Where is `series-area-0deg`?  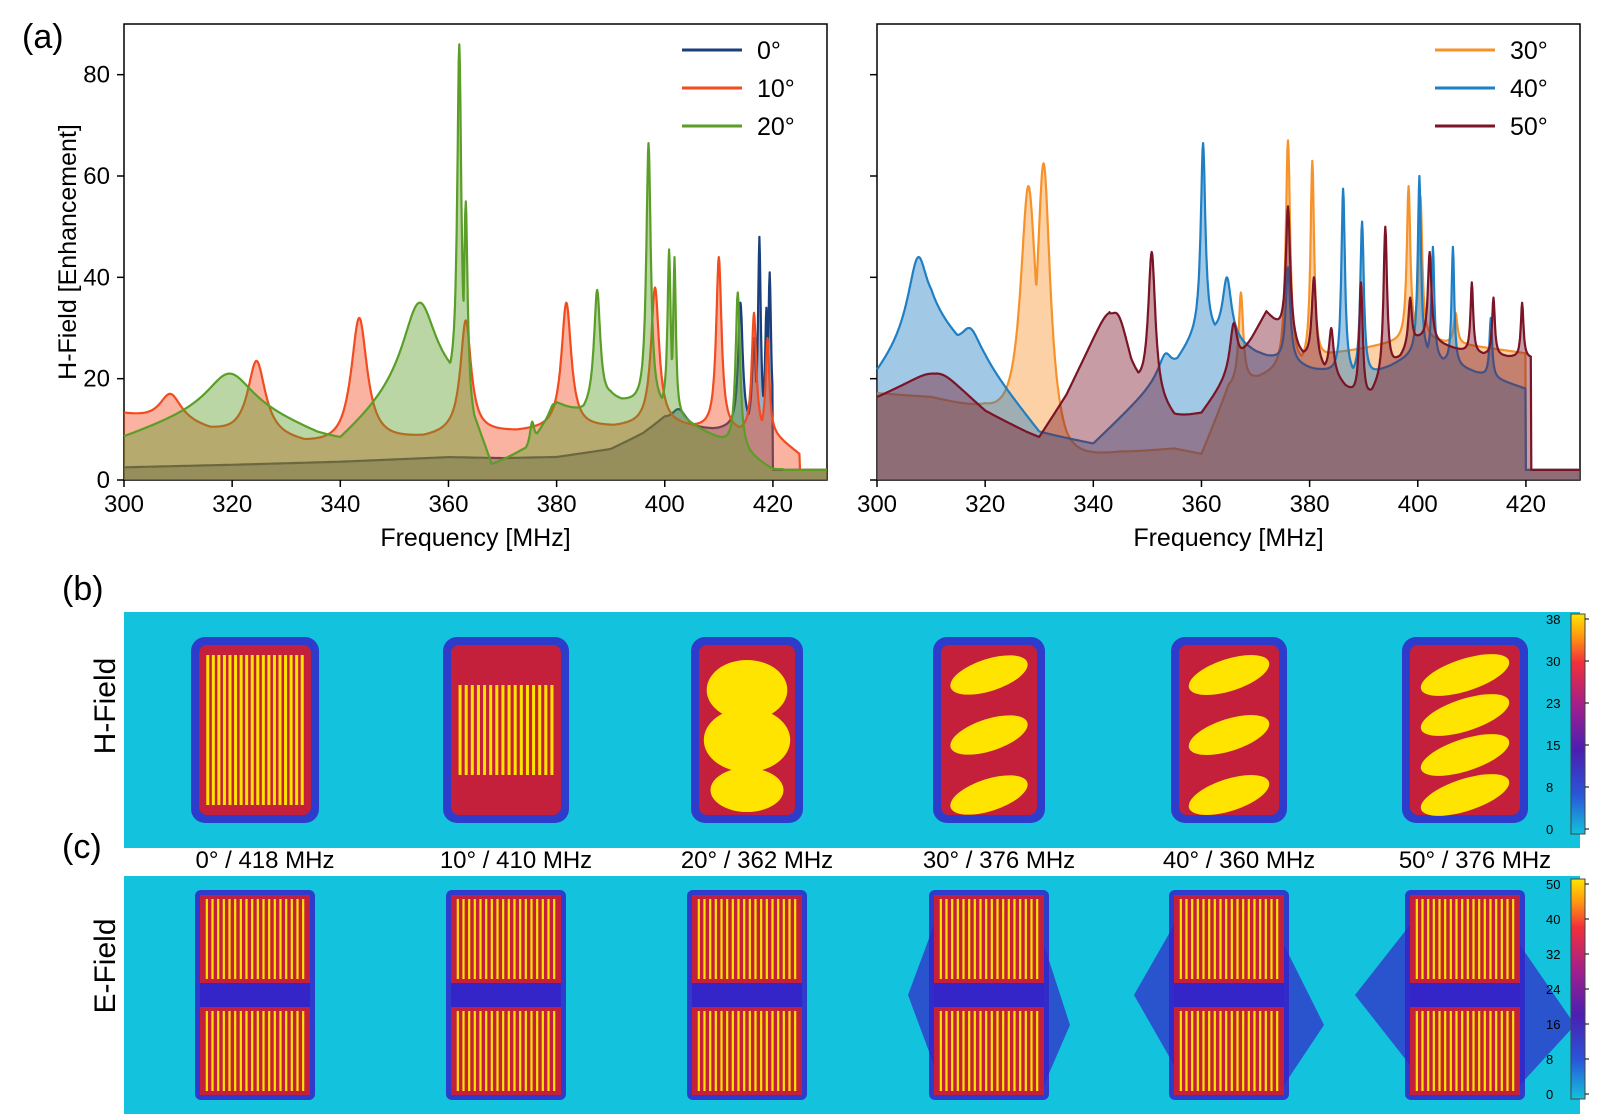
series-area-0deg is located at coordinates (475, 358).